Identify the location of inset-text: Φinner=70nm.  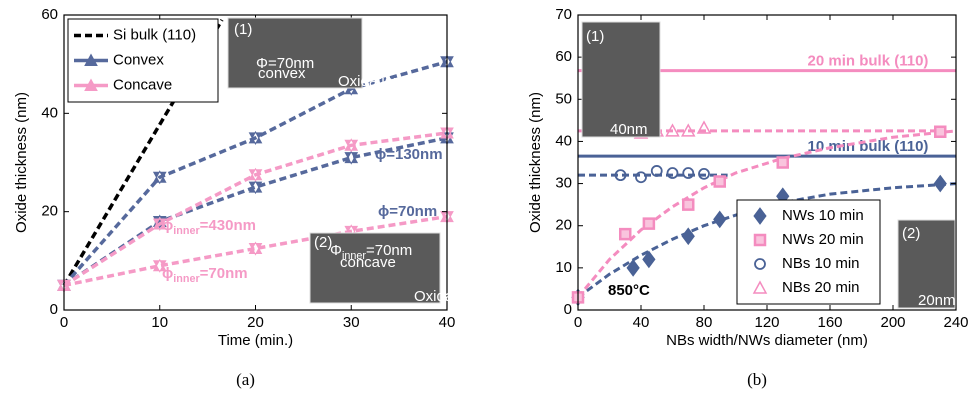
(371, 252).